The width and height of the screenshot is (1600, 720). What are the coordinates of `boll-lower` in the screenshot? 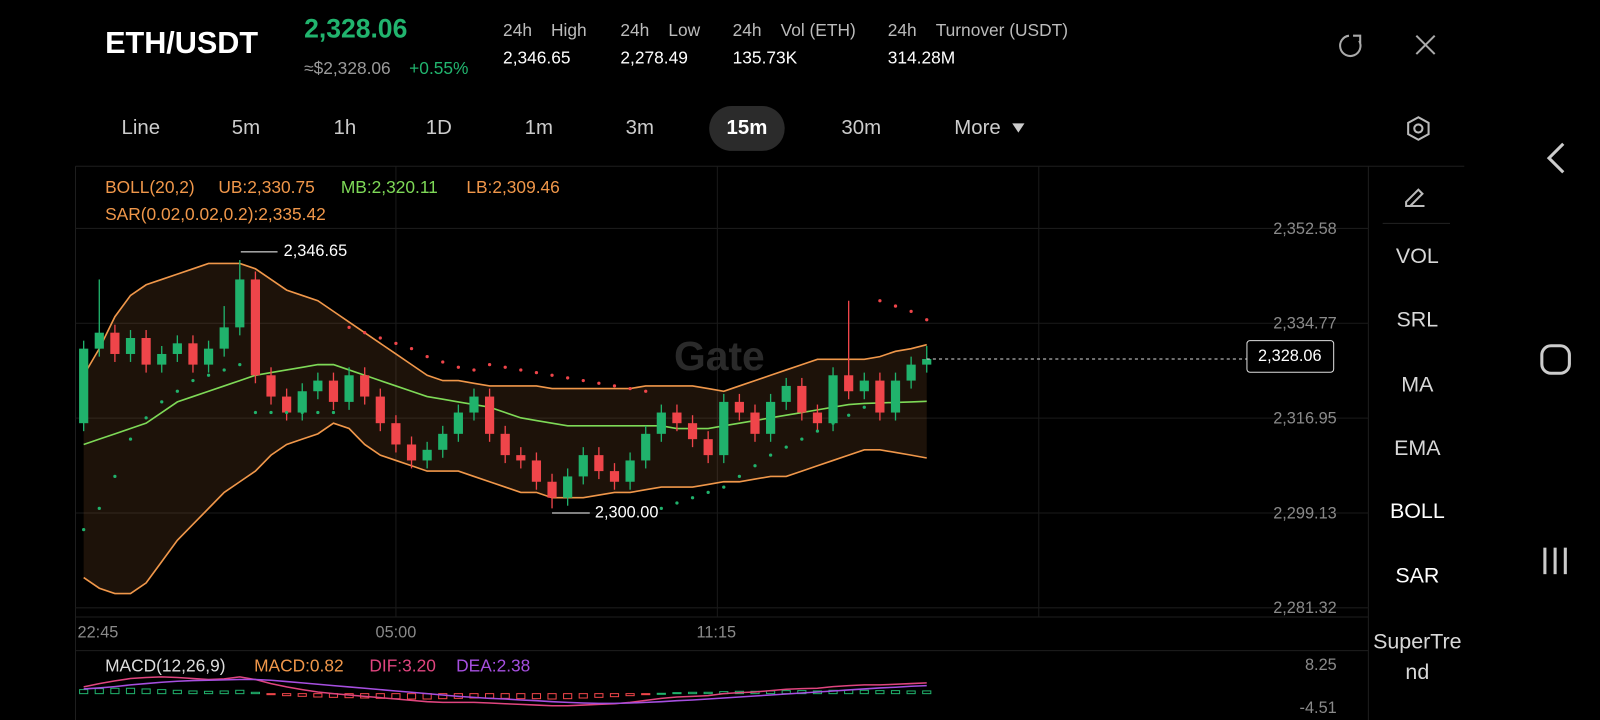 It's located at (505, 508).